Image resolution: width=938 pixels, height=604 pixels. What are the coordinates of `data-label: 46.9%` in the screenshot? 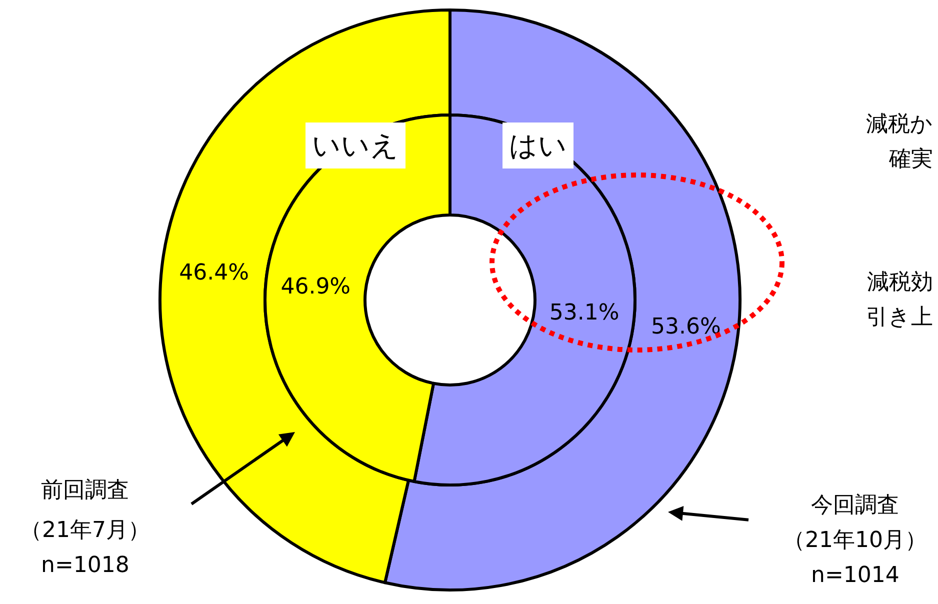 It's located at (315, 287).